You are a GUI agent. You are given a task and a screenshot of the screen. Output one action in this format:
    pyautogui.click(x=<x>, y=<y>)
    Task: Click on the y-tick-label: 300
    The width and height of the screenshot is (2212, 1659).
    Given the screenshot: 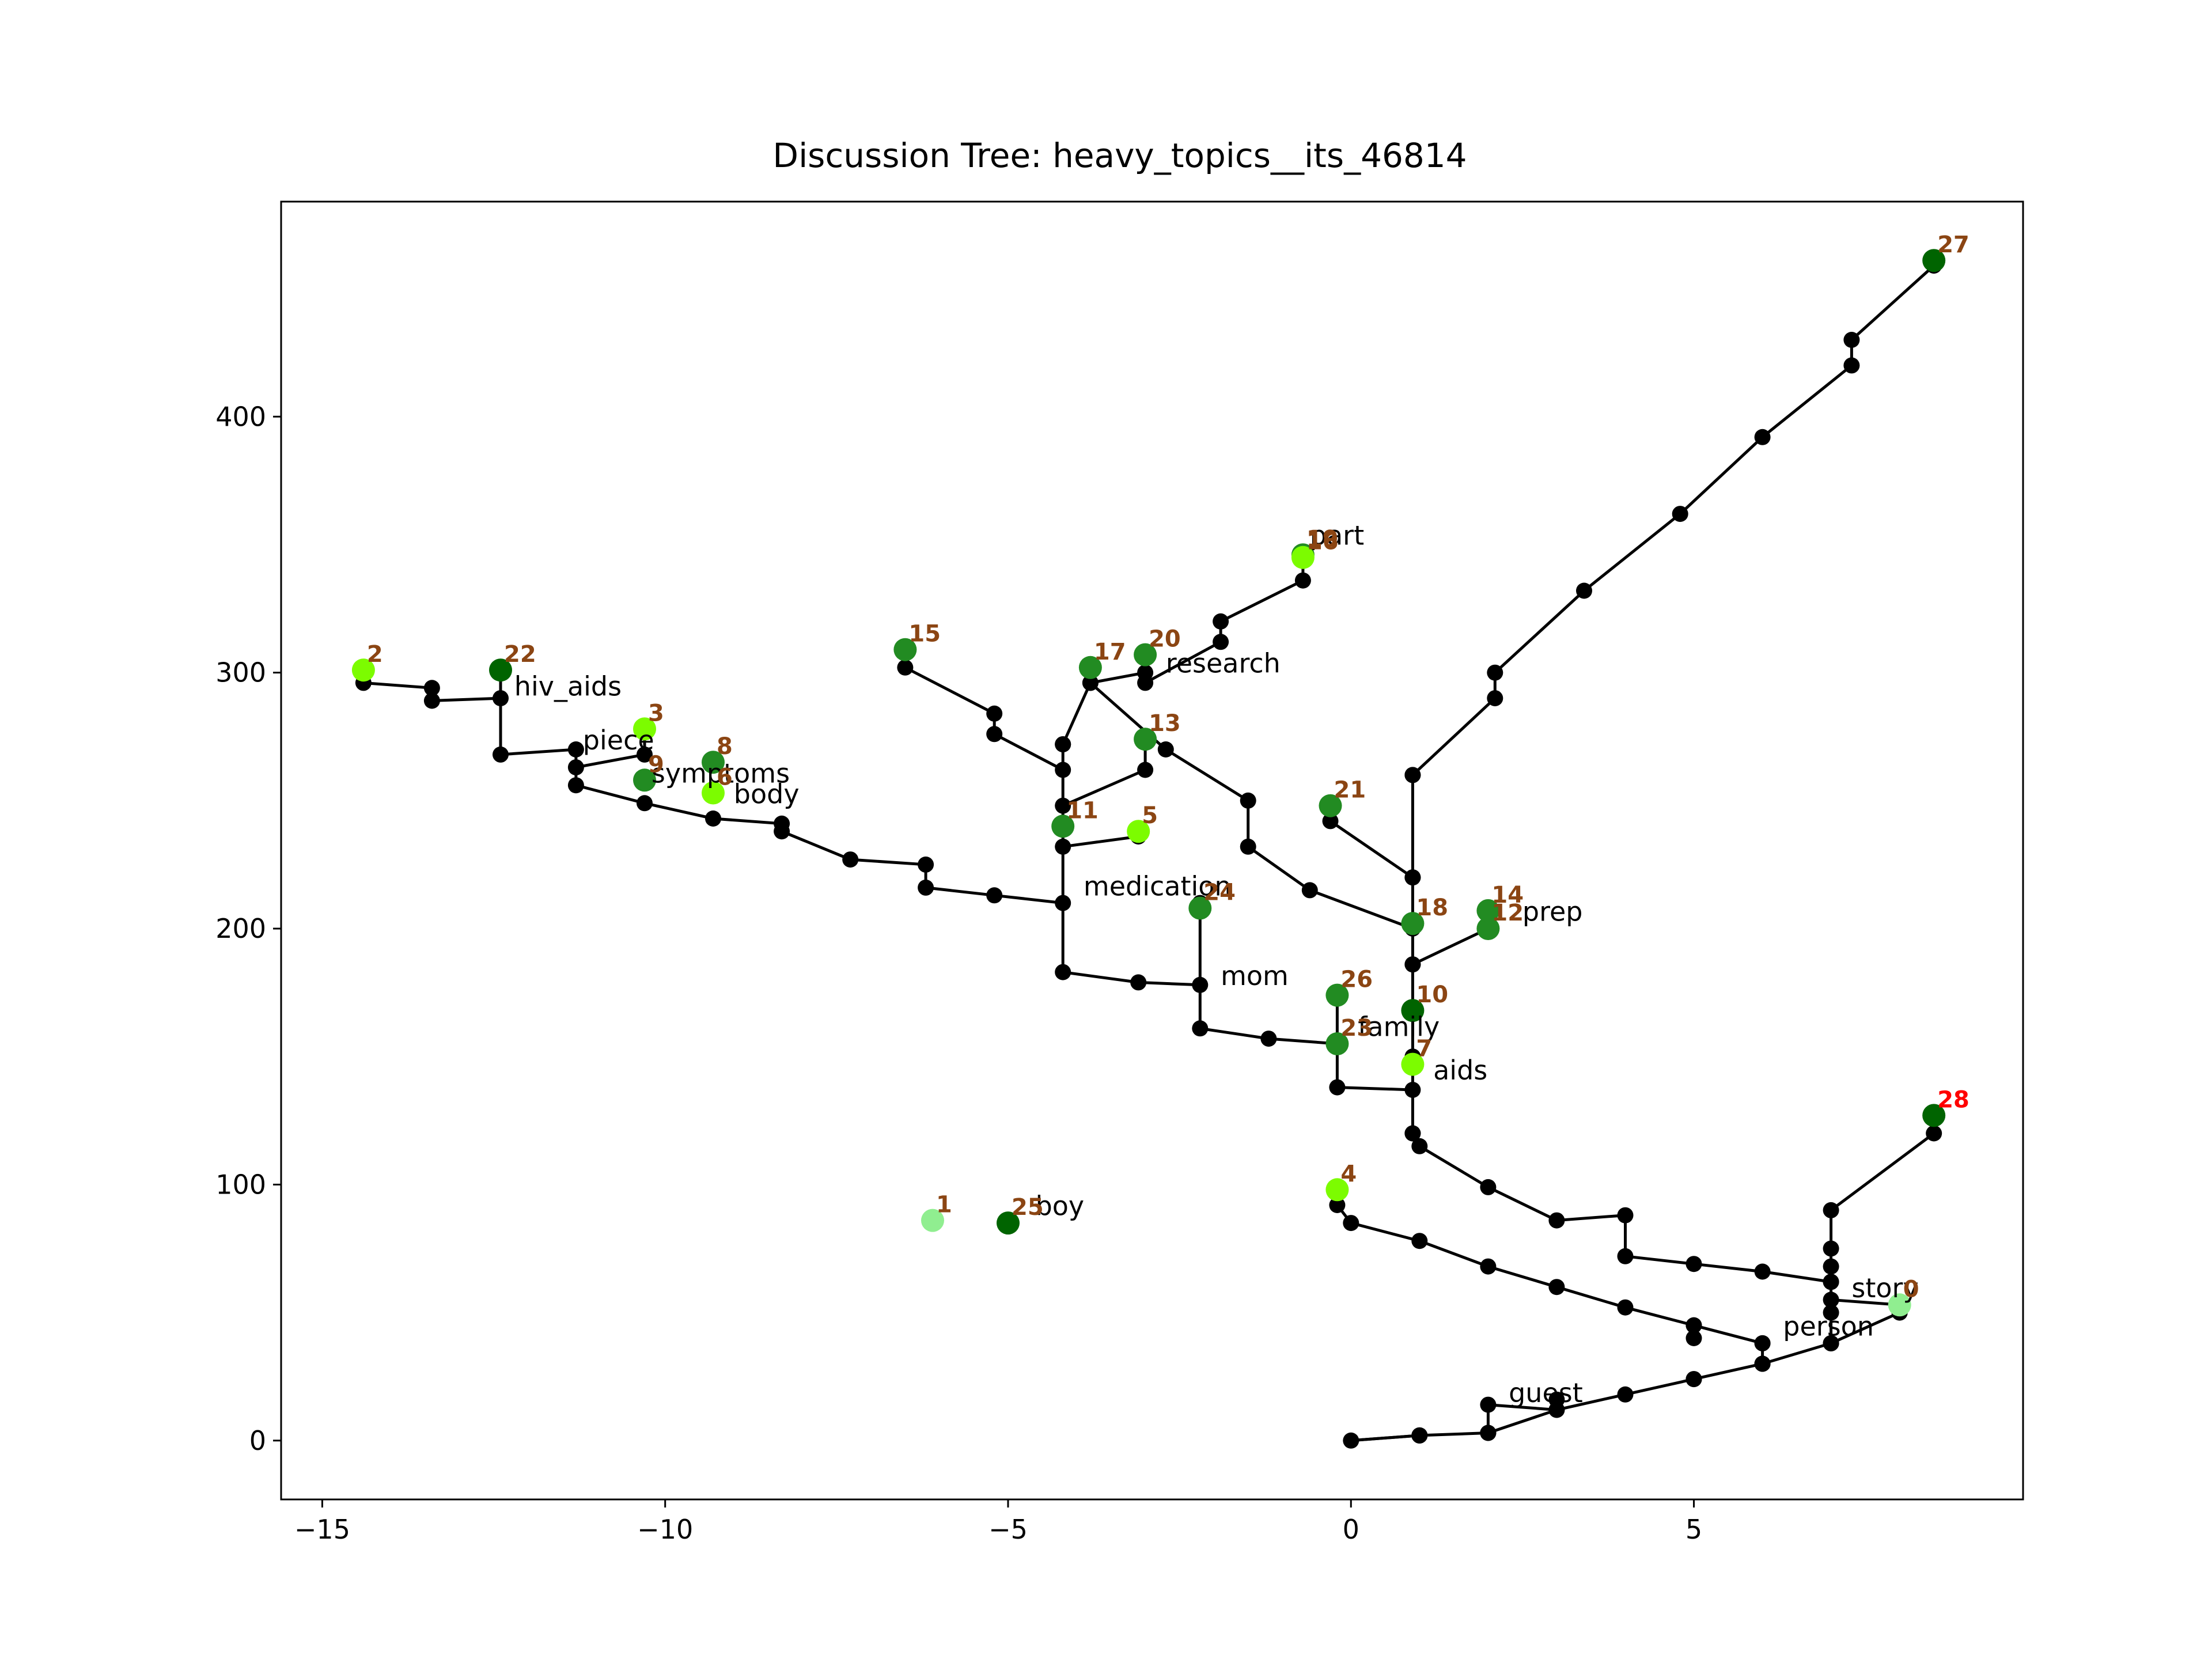 What is the action you would take?
    pyautogui.click(x=240, y=672)
    